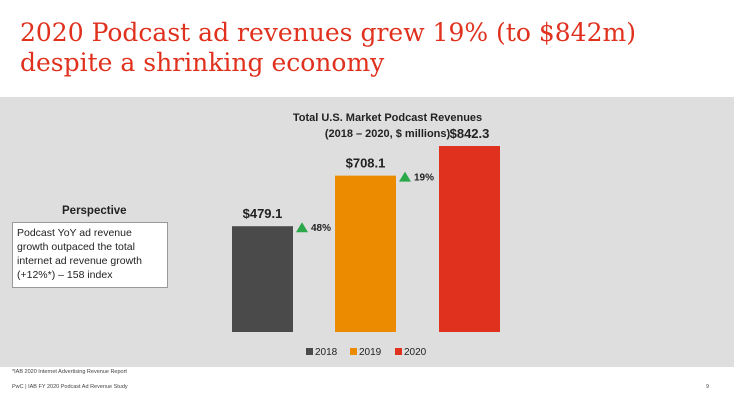 The image size is (734, 400). Describe the element at coordinates (469, 239) in the screenshot. I see `bar-2020` at that location.